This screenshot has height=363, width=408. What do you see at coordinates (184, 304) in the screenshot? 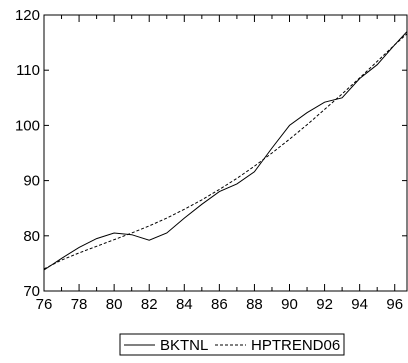
I see `x-tick-label: 84` at bounding box center [184, 304].